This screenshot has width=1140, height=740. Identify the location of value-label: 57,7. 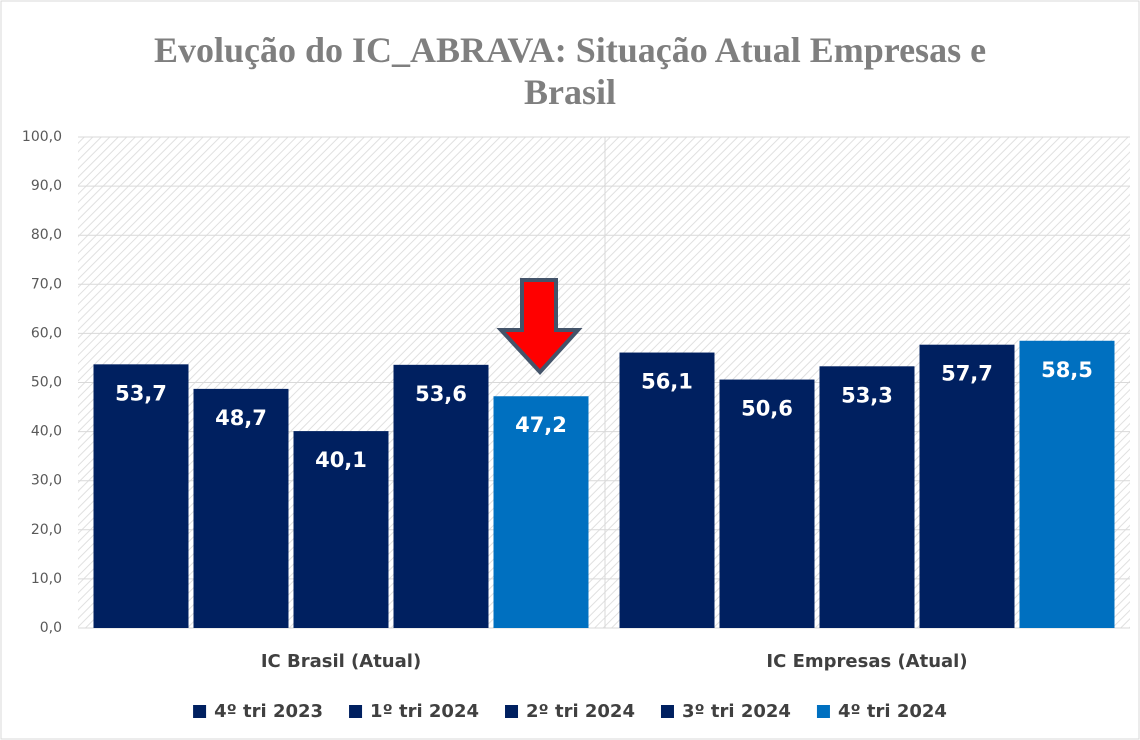
(967, 374).